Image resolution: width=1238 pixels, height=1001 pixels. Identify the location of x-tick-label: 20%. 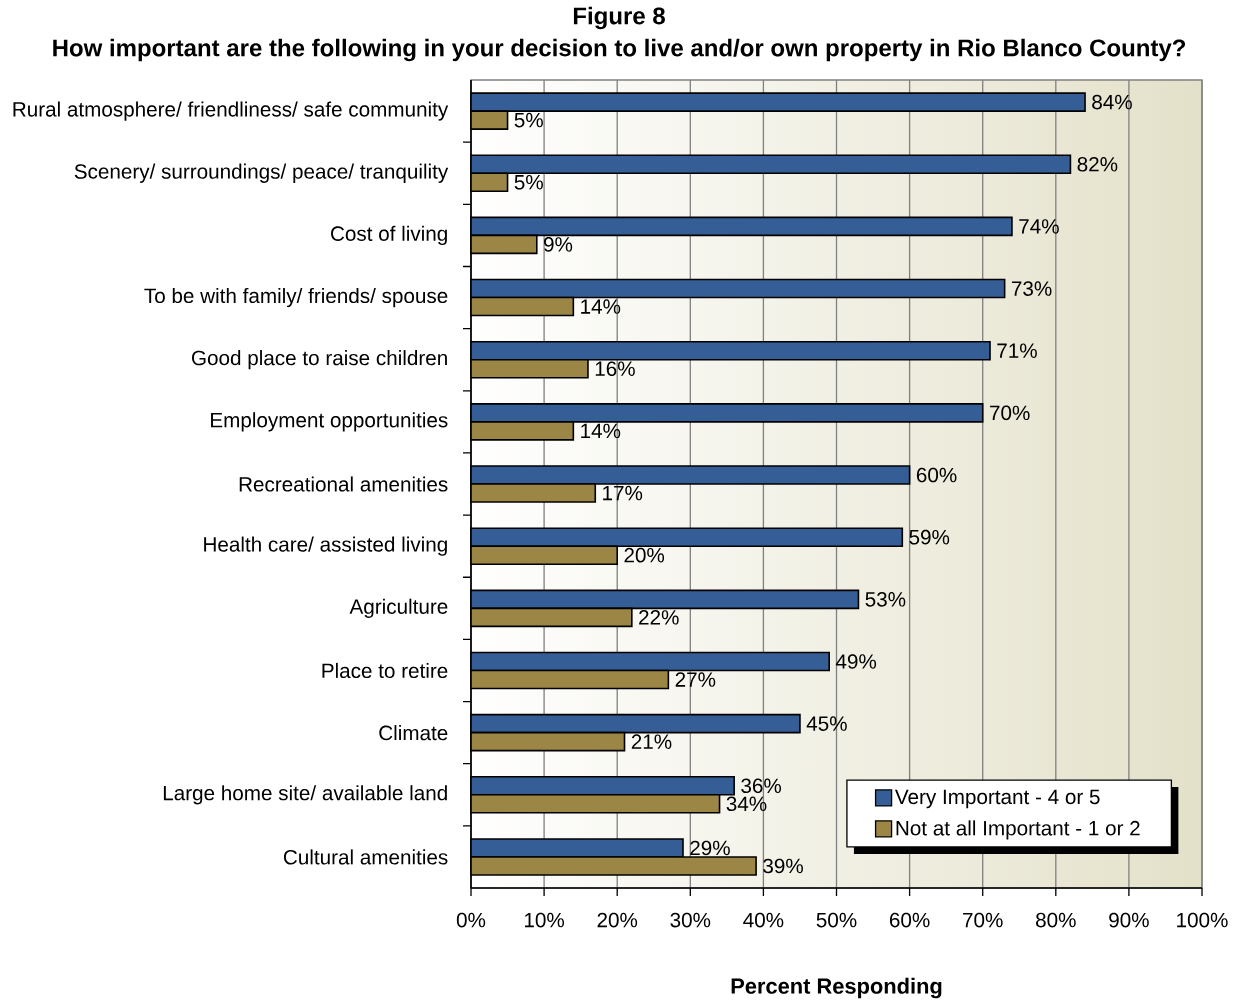
(617, 920).